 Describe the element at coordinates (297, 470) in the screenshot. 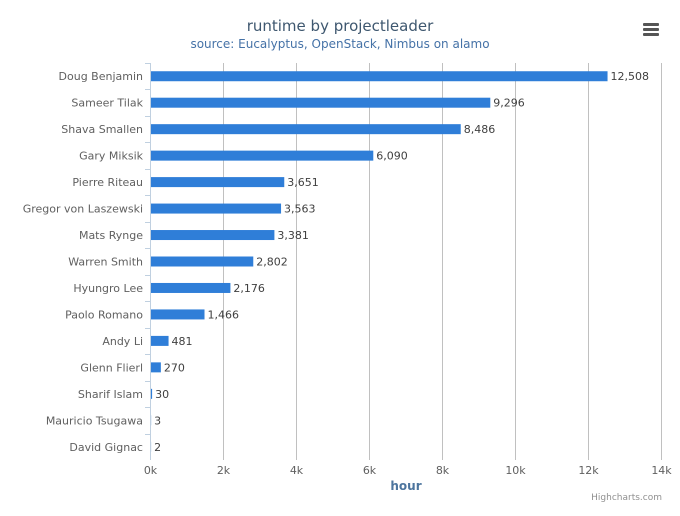

I see `x-tick-label: 4k` at that location.